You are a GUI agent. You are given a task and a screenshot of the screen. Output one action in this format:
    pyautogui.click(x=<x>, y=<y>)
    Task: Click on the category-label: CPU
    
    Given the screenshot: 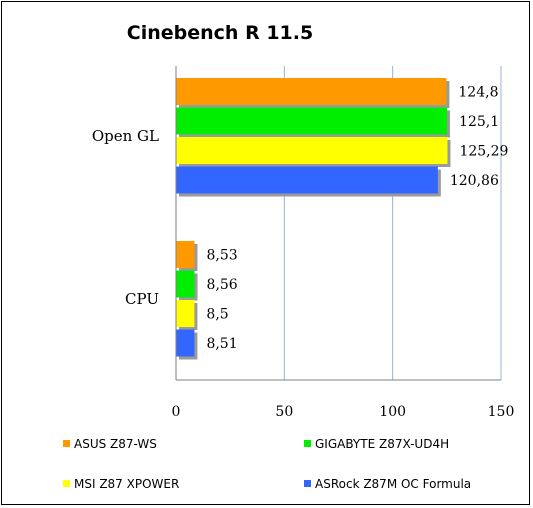 What is the action you would take?
    pyautogui.click(x=142, y=299)
    